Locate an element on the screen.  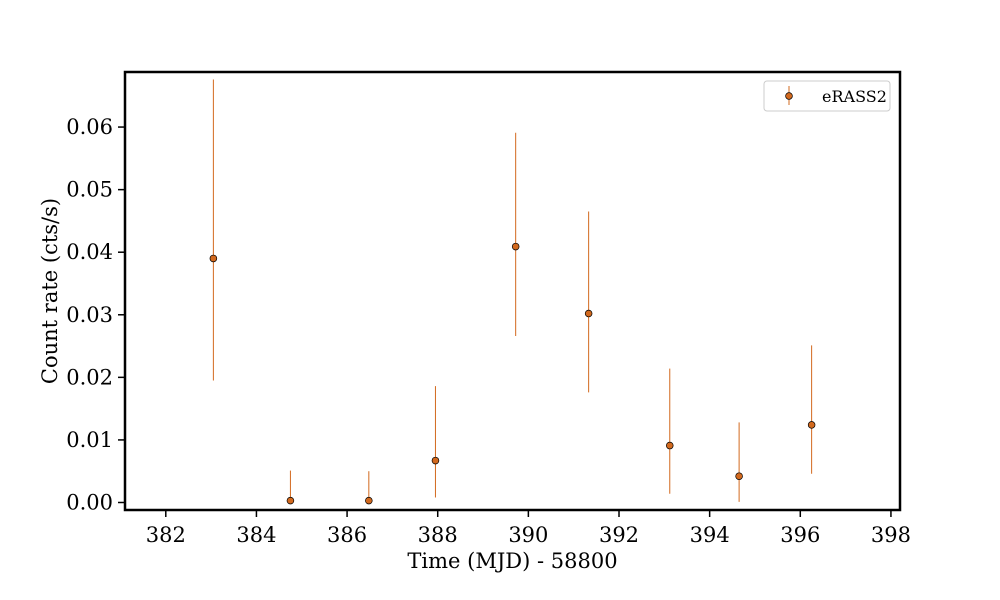
y-tick-label: 0.04 is located at coordinates (89, 252).